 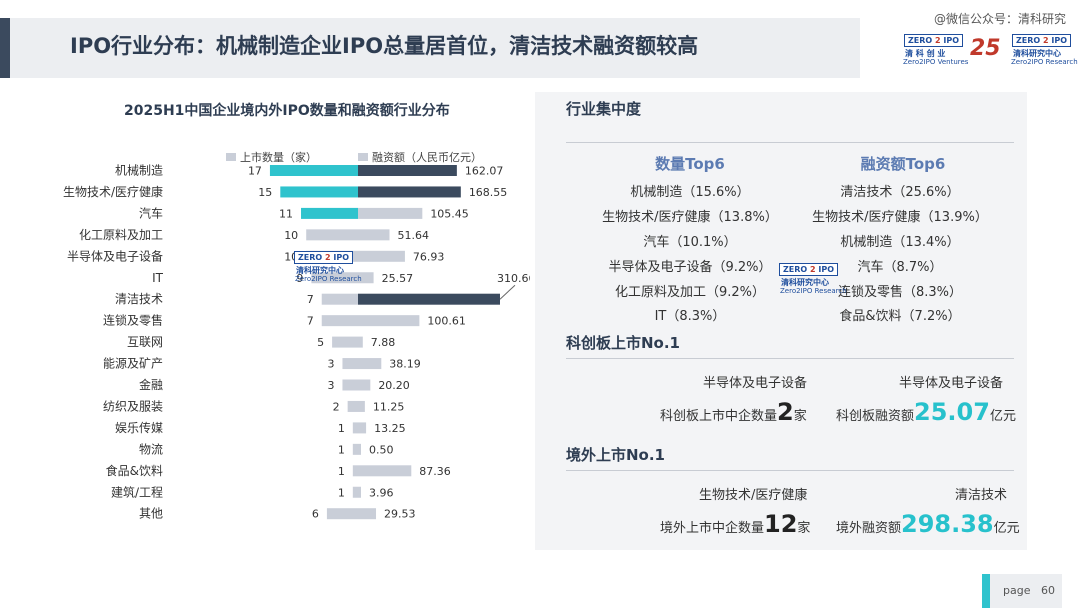 What do you see at coordinates (5, 48) in the screenshot?
I see `title-accent-bar` at bounding box center [5, 48].